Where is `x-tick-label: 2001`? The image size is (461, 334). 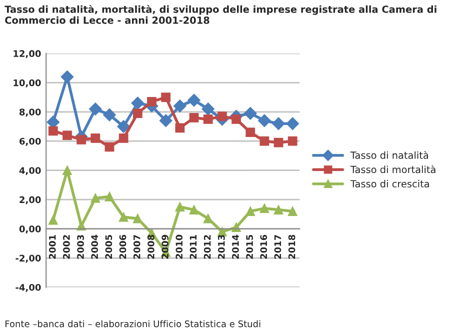
x-tick-label: 2001 is located at coordinates (52, 246).